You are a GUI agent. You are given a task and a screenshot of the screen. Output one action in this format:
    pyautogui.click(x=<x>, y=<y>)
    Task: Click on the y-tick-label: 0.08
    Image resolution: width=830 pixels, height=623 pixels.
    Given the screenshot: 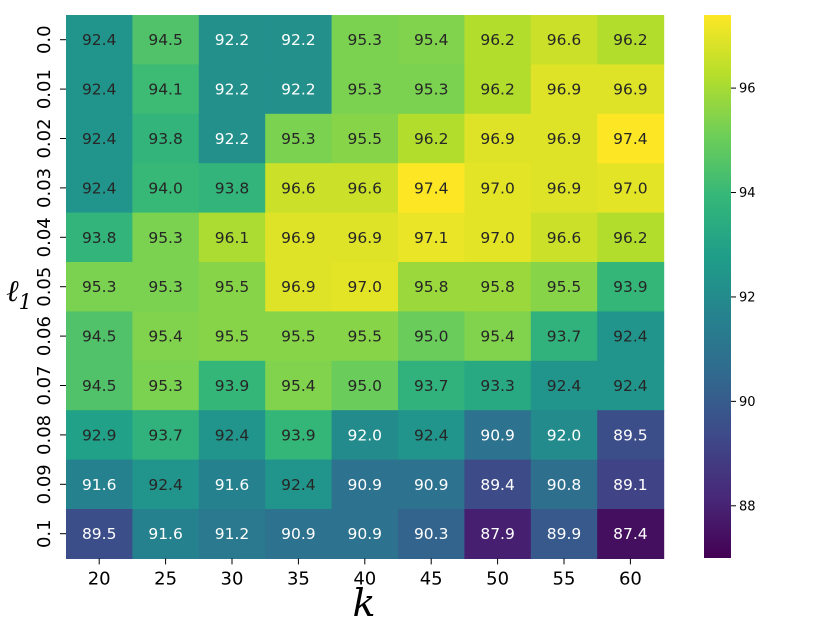 What is the action you would take?
    pyautogui.click(x=44, y=435)
    